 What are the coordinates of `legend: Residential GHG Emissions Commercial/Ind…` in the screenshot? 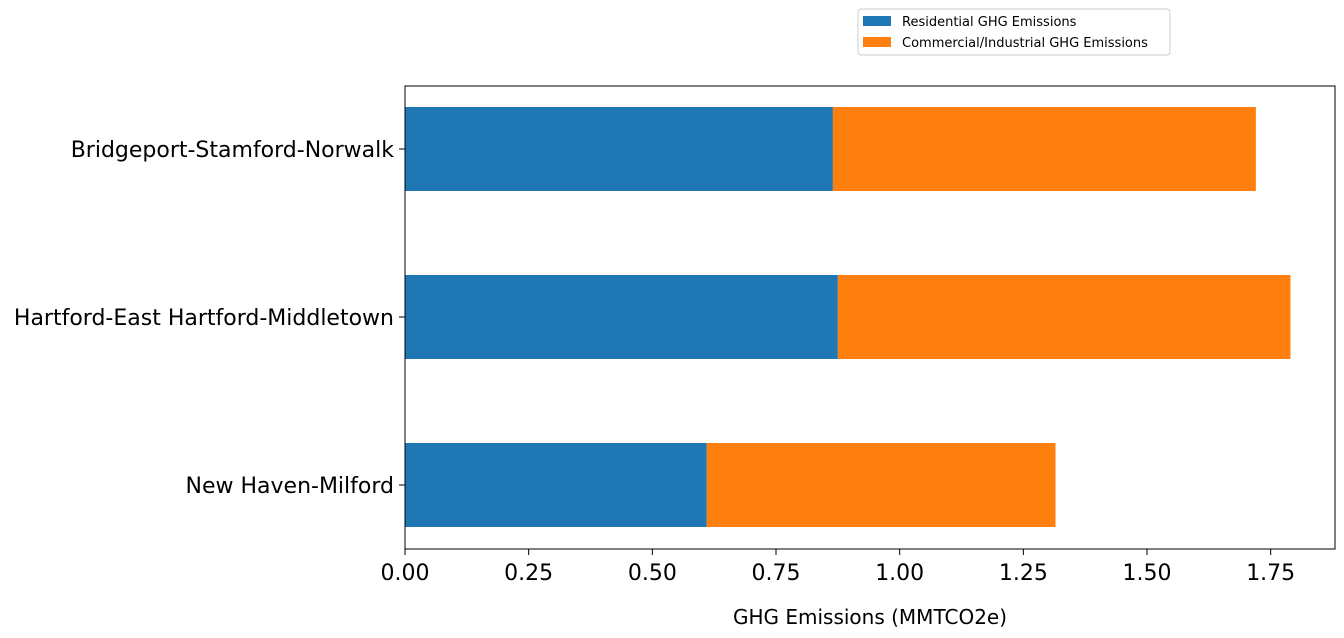 It's located at (1014, 32).